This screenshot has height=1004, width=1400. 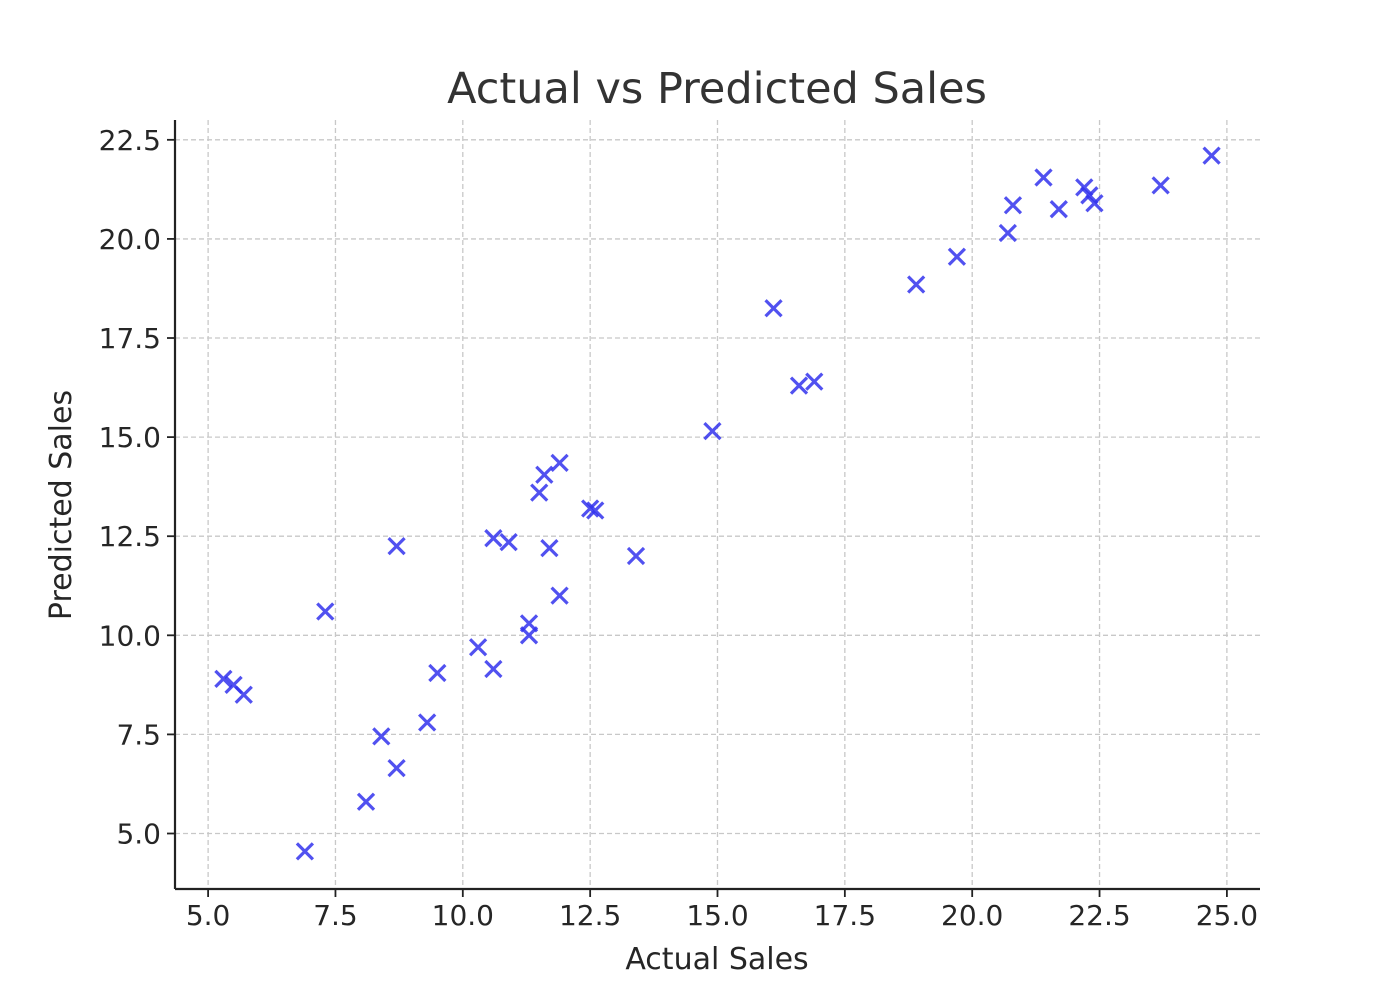 What do you see at coordinates (130, 338) in the screenshot?
I see `y-tick-label: 17.5` at bounding box center [130, 338].